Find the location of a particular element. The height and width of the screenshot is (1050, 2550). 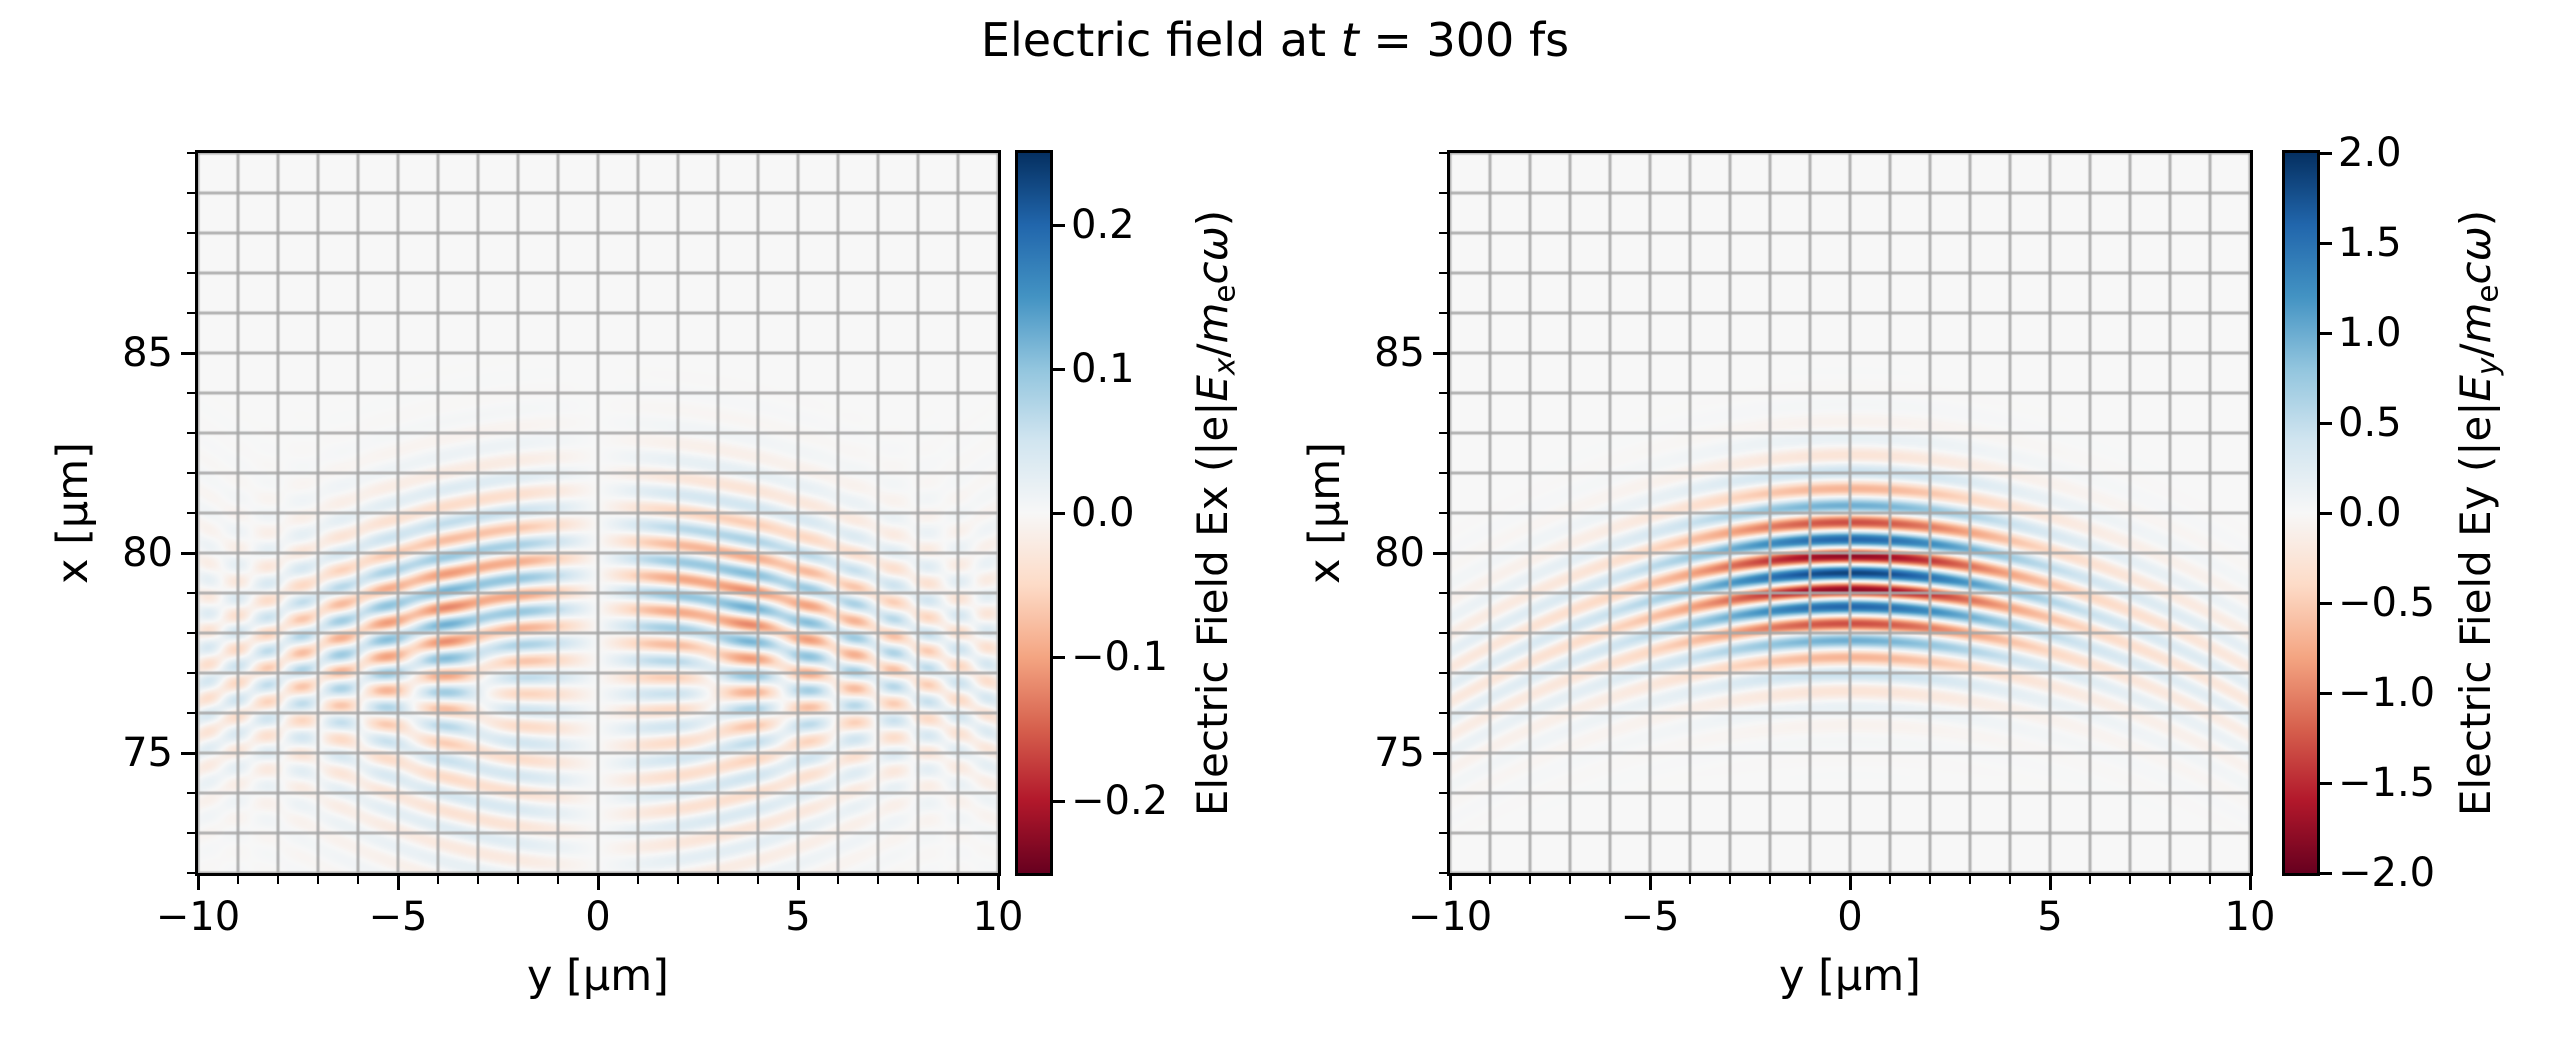

colorbar-tick-label: 2.0 is located at coordinates (2370, 153).